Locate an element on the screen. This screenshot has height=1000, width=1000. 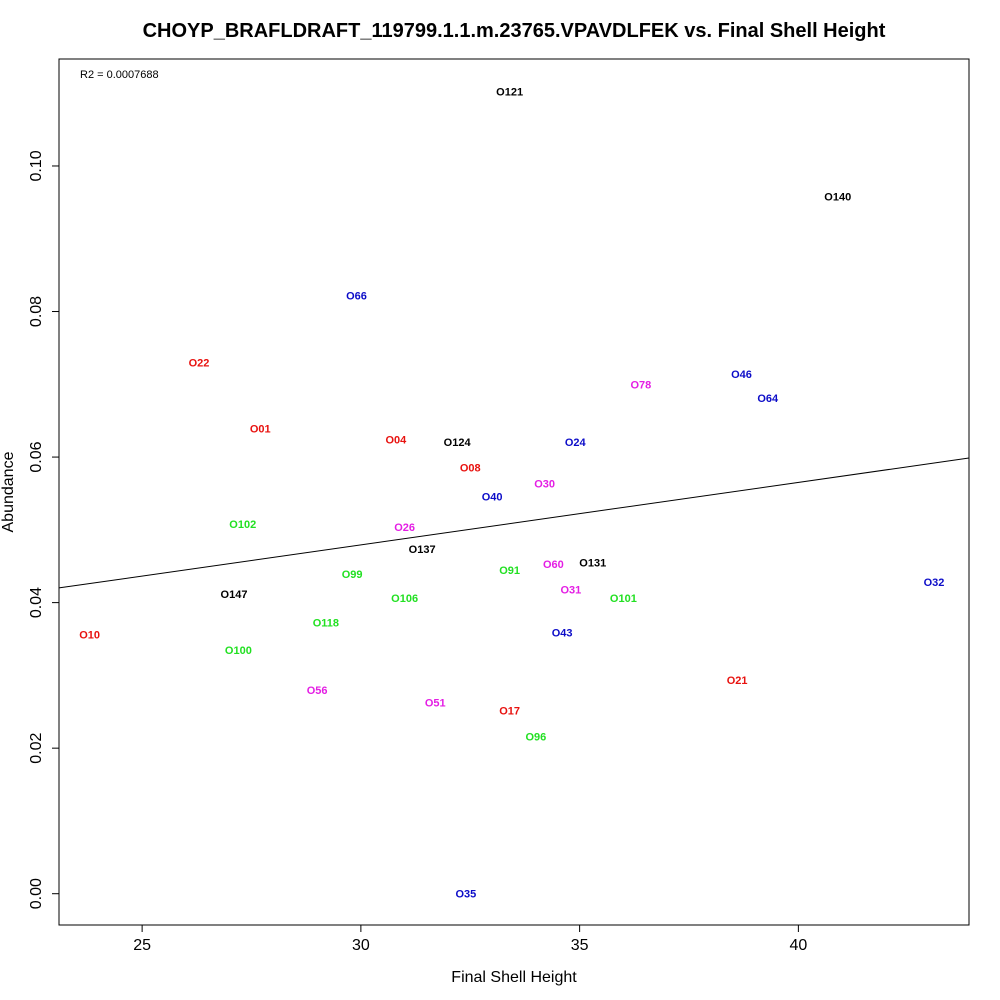
point-label: O17 is located at coordinates (509, 711).